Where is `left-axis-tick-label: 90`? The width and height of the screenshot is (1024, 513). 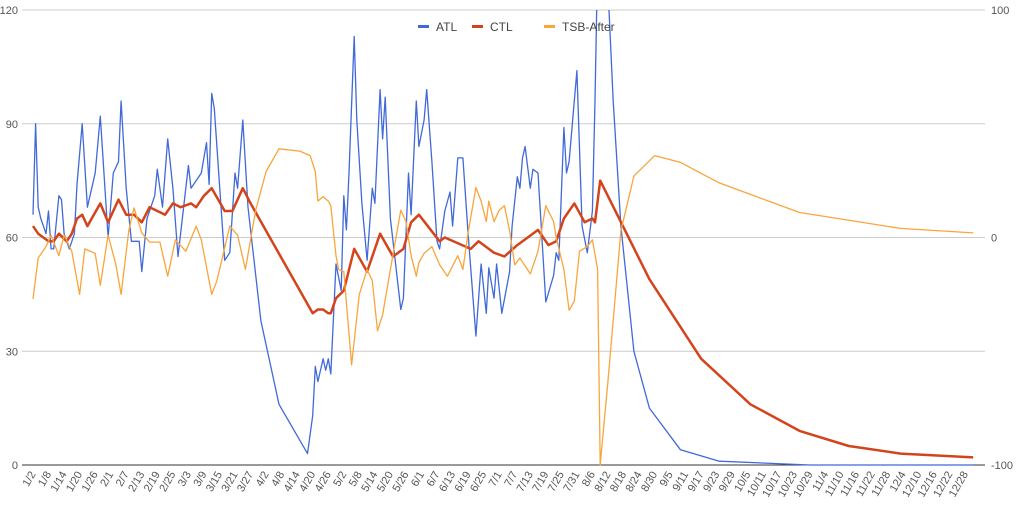 left-axis-tick-label: 90 is located at coordinates (12, 125).